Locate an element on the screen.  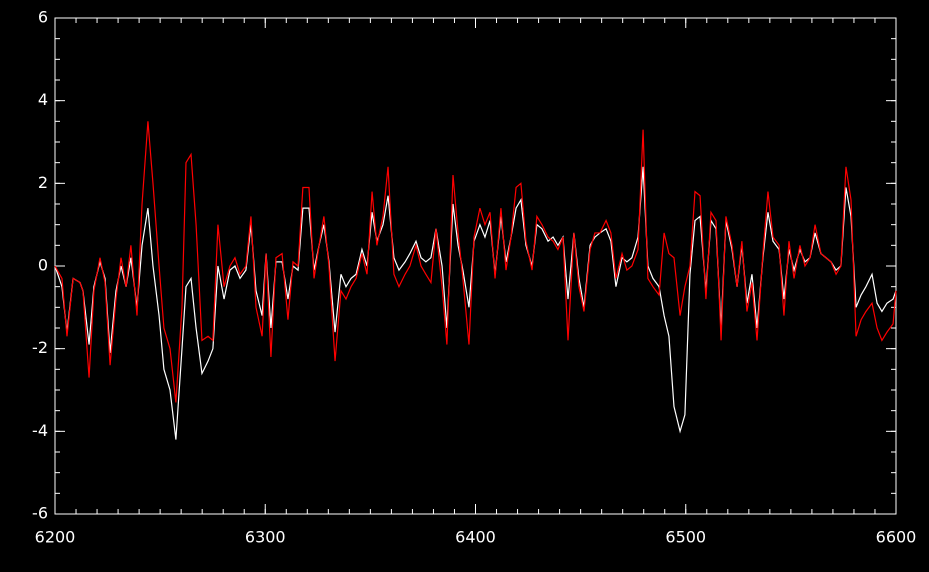
x-tick-label: 6300 is located at coordinates (265, 537).